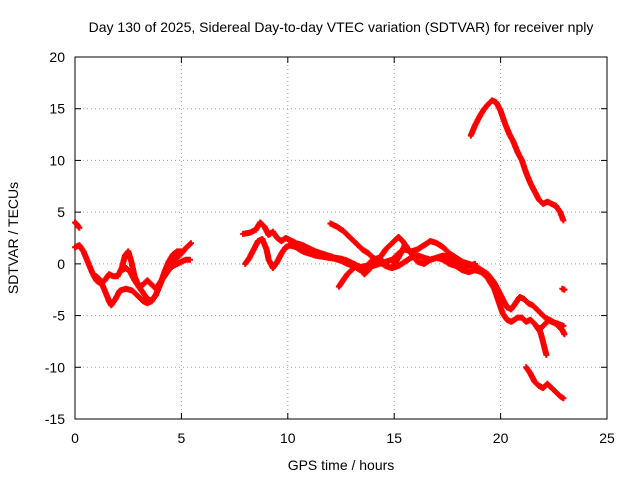 This screenshot has width=640, height=480. I want to click on series-track-e, so click(403, 274).